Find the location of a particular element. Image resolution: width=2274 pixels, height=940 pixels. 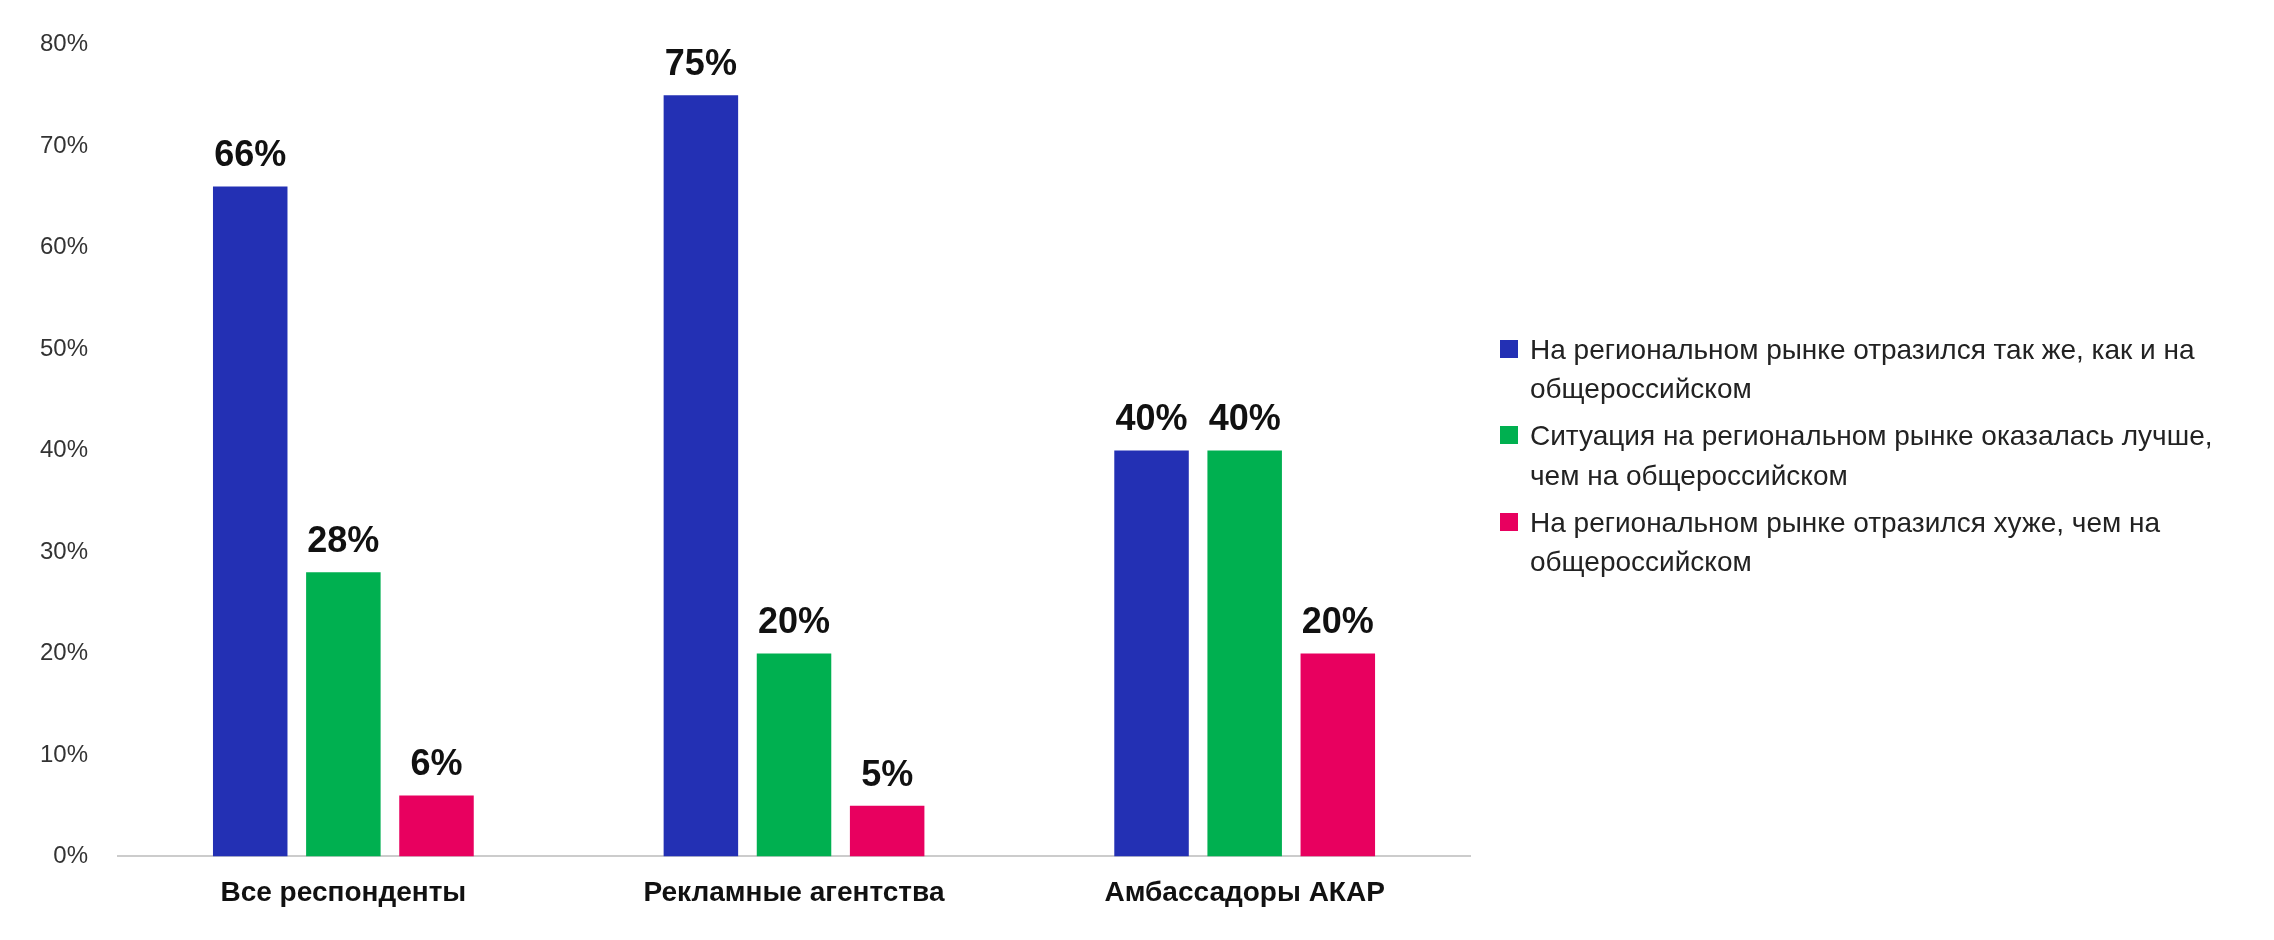

y-tick-label: 10% is located at coordinates (64, 753).